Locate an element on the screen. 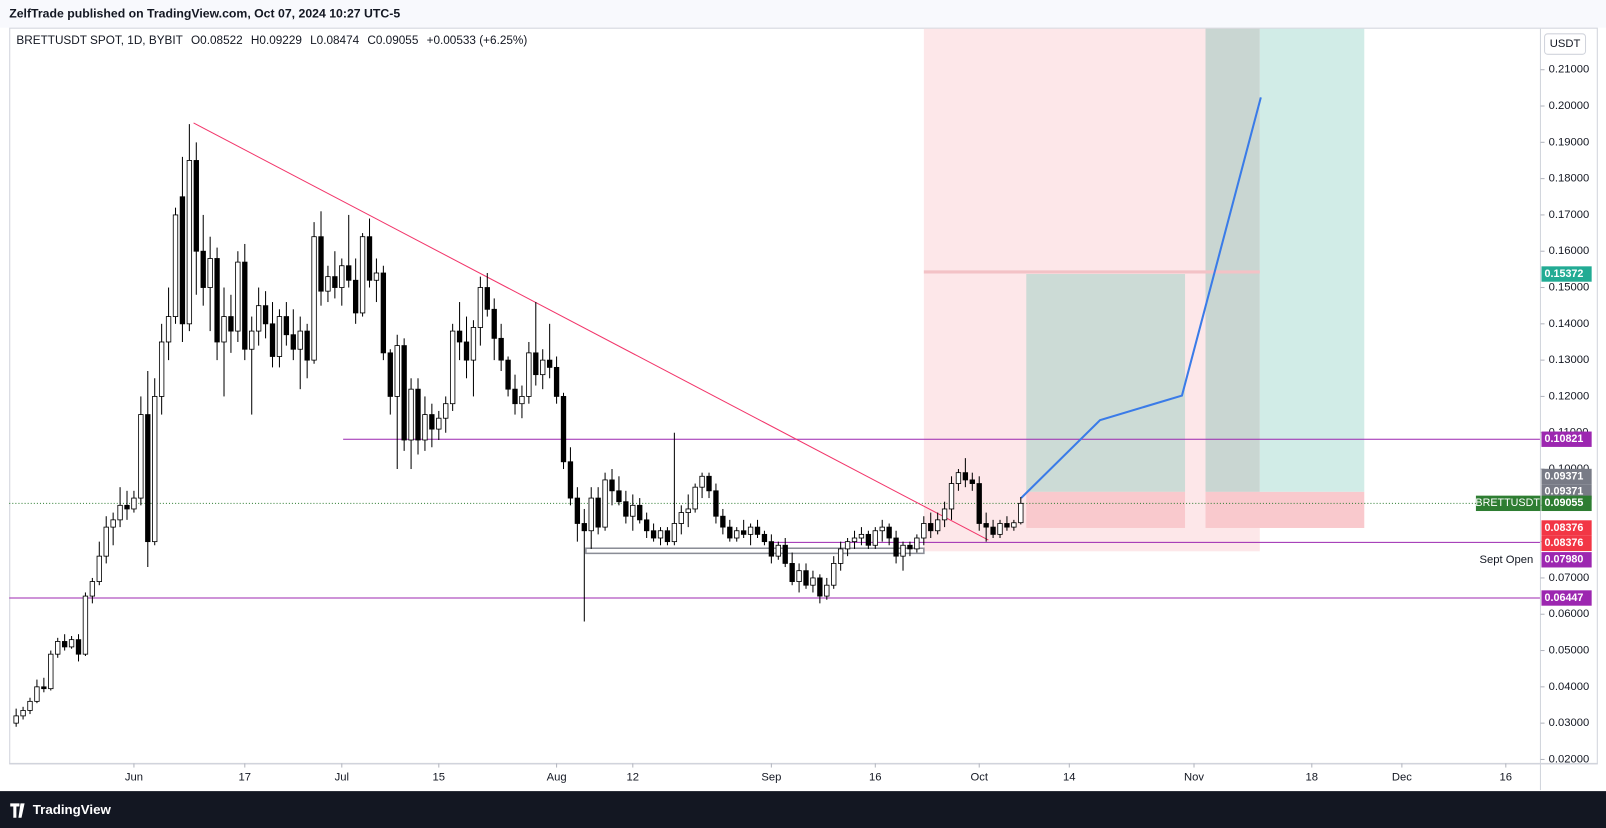  y-tick-label: 0.12000 is located at coordinates (1569, 396).